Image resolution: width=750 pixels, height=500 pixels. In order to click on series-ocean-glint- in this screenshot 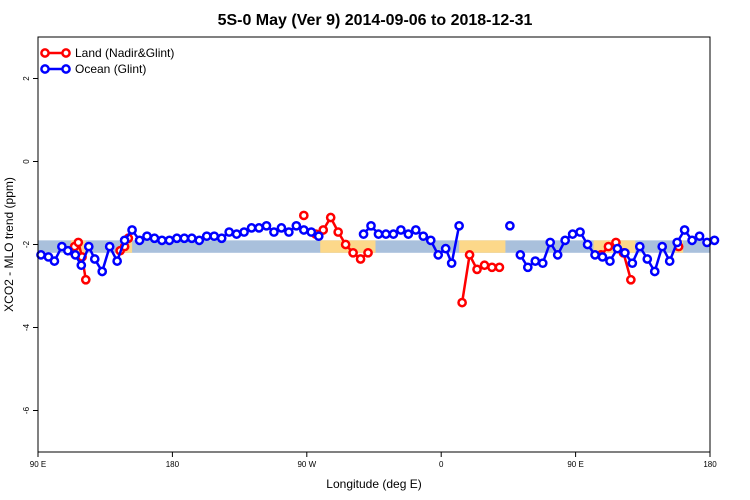, I will do `click(378, 248)`.